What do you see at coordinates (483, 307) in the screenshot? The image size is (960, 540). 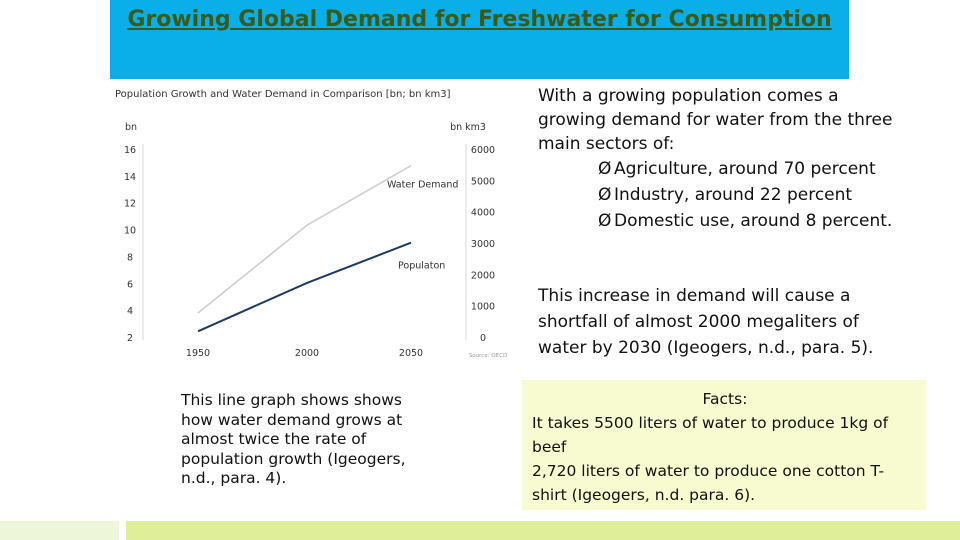 I see `right-tick-label: 1000` at bounding box center [483, 307].